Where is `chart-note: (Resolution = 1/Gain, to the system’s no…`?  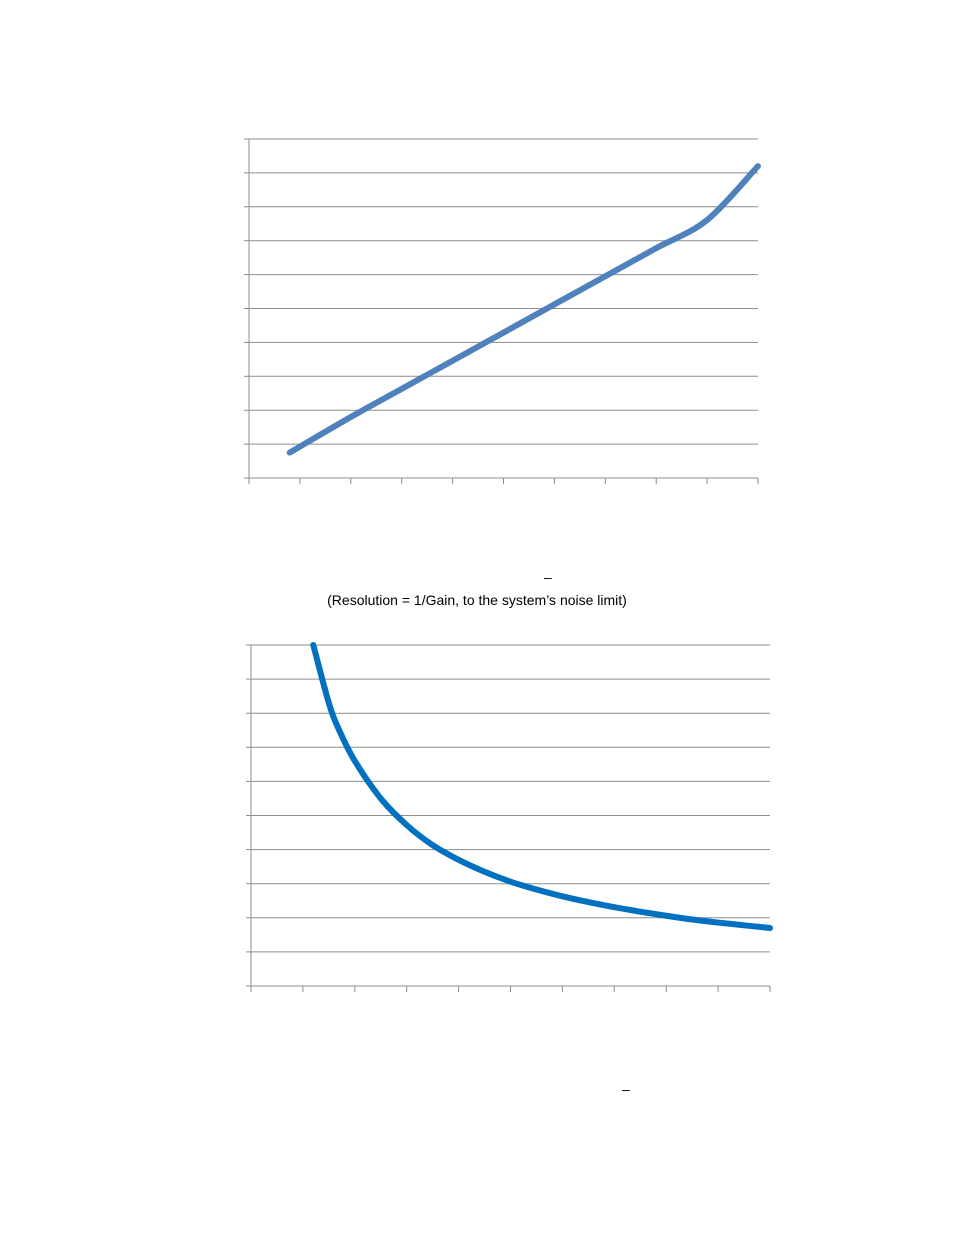 chart-note: (Resolution = 1/Gain, to the system’s no… is located at coordinates (477, 600).